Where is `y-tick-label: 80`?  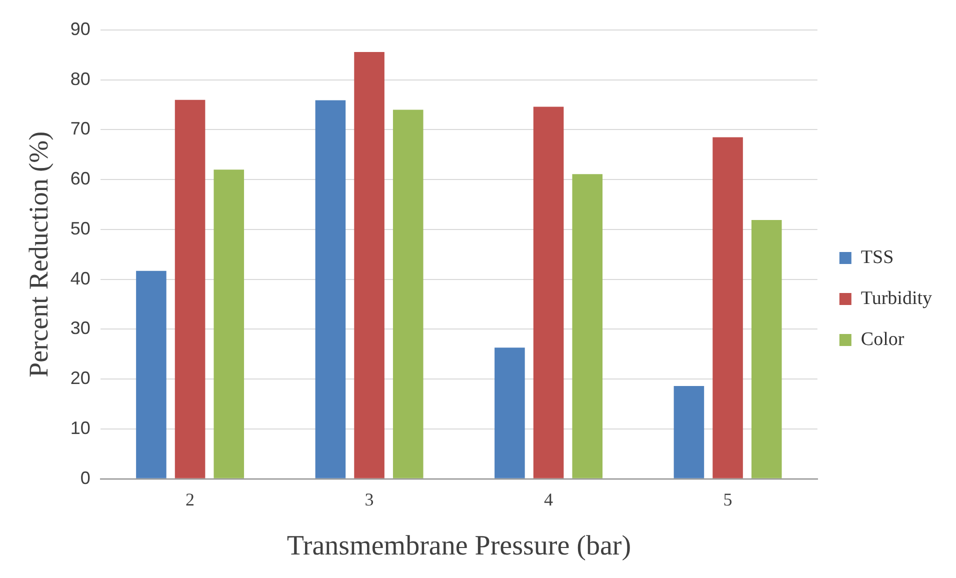
y-tick-label: 80 is located at coordinates (80, 78).